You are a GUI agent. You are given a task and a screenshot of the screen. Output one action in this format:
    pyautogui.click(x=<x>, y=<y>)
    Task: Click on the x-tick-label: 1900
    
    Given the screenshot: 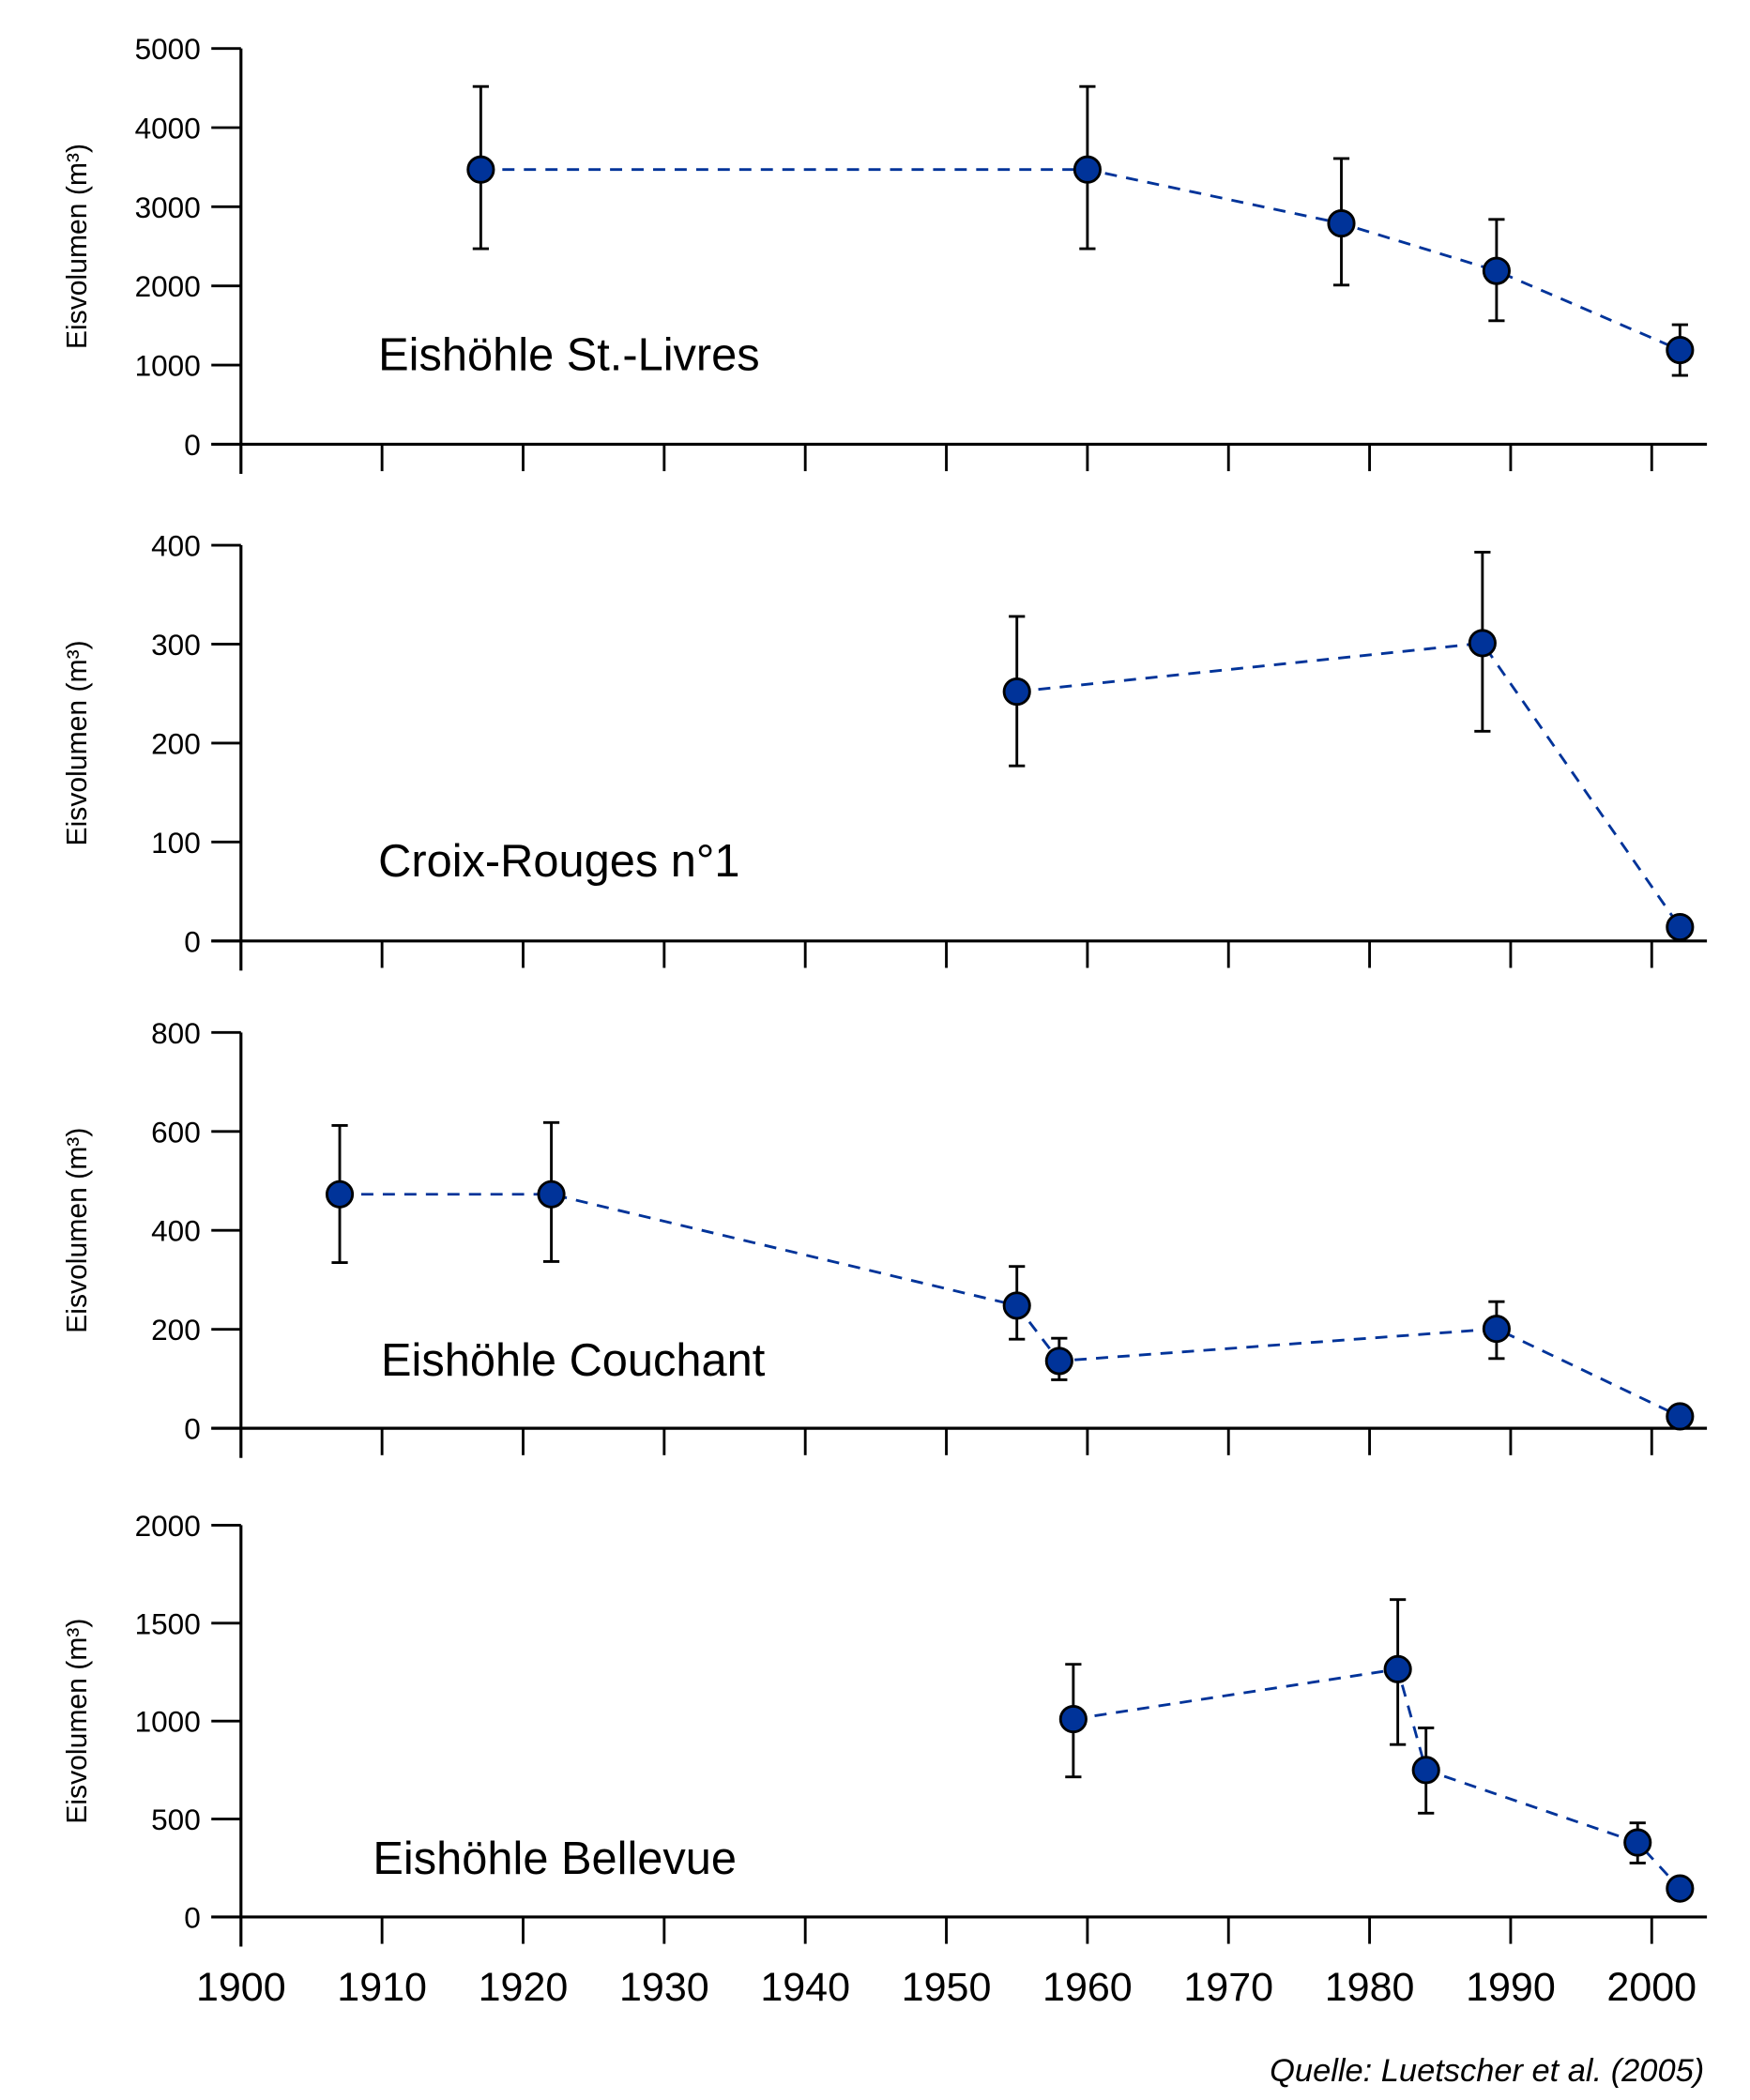 What is the action you would take?
    pyautogui.click(x=241, y=1987)
    